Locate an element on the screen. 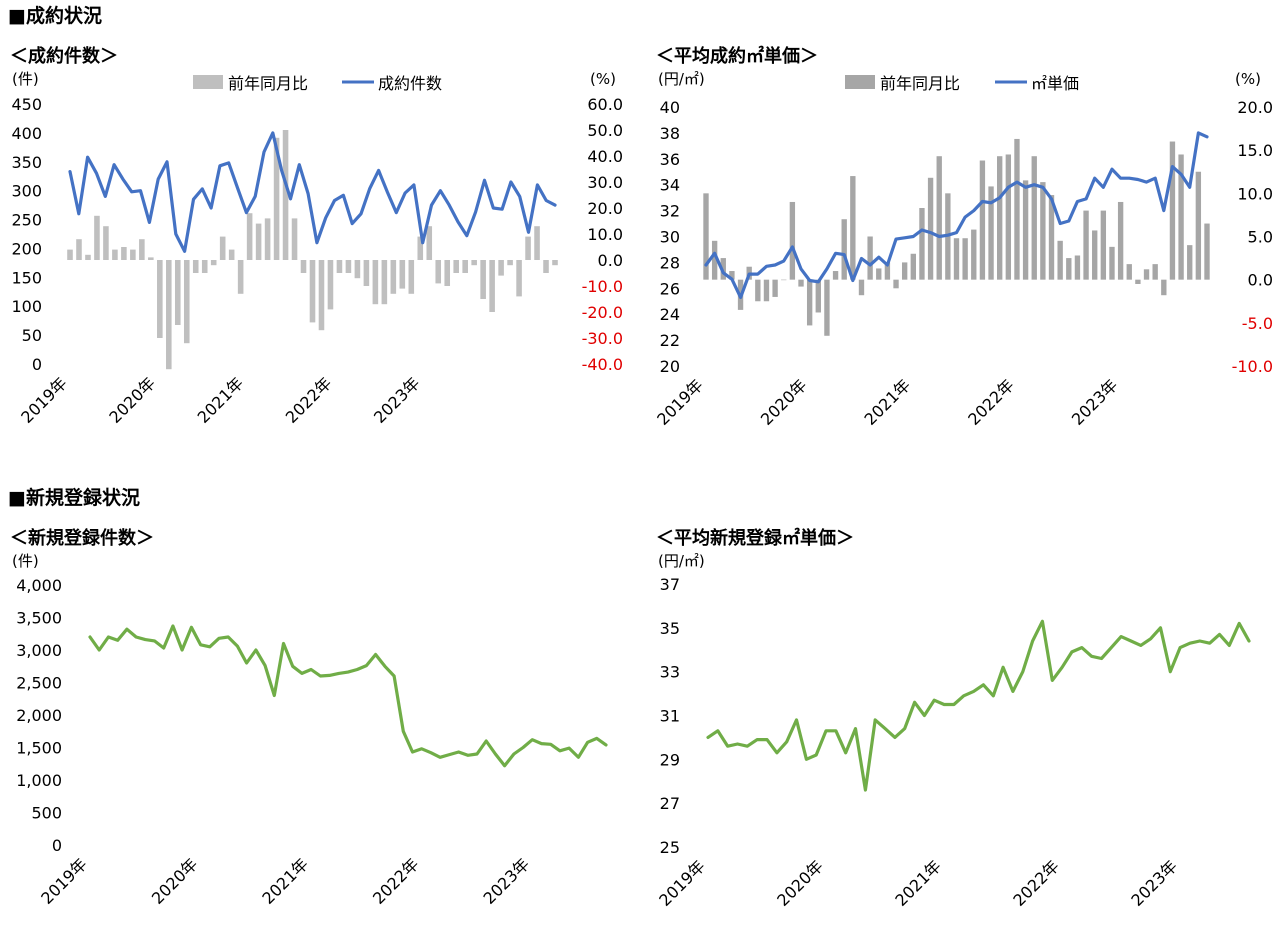 This screenshot has width=1281, height=942. y-tick-label: 1,500 is located at coordinates (39, 748).